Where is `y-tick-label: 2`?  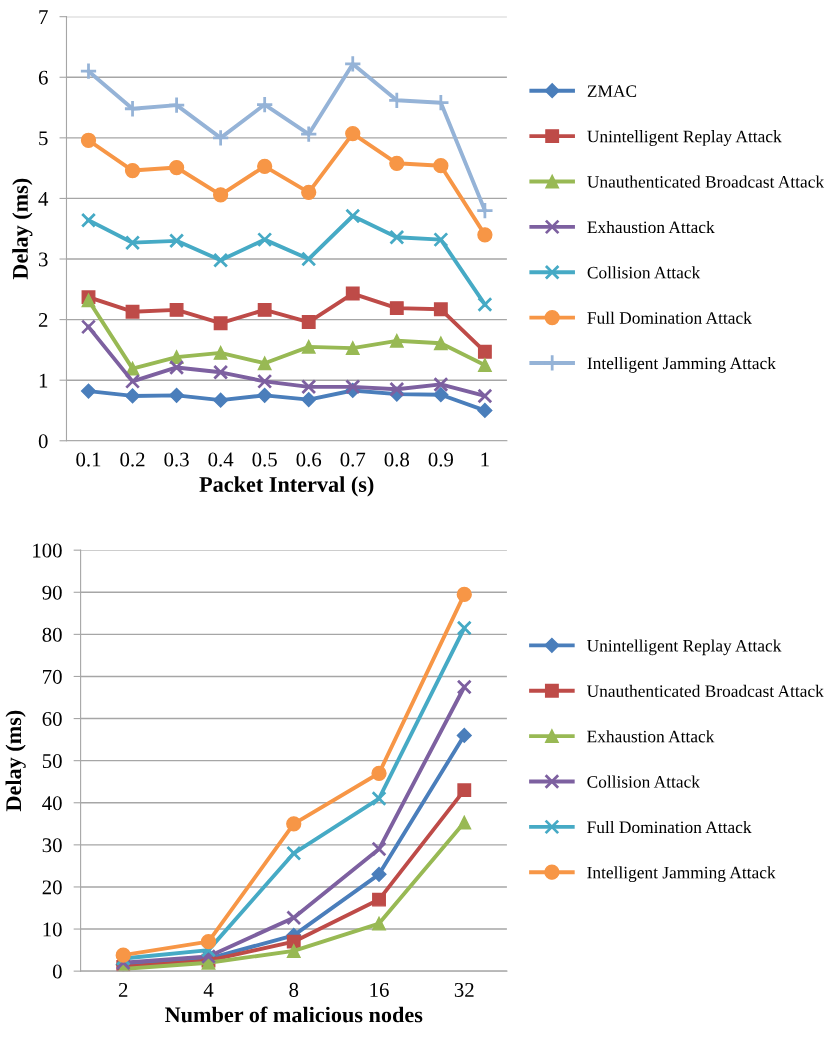
y-tick-label: 2 is located at coordinates (43, 320).